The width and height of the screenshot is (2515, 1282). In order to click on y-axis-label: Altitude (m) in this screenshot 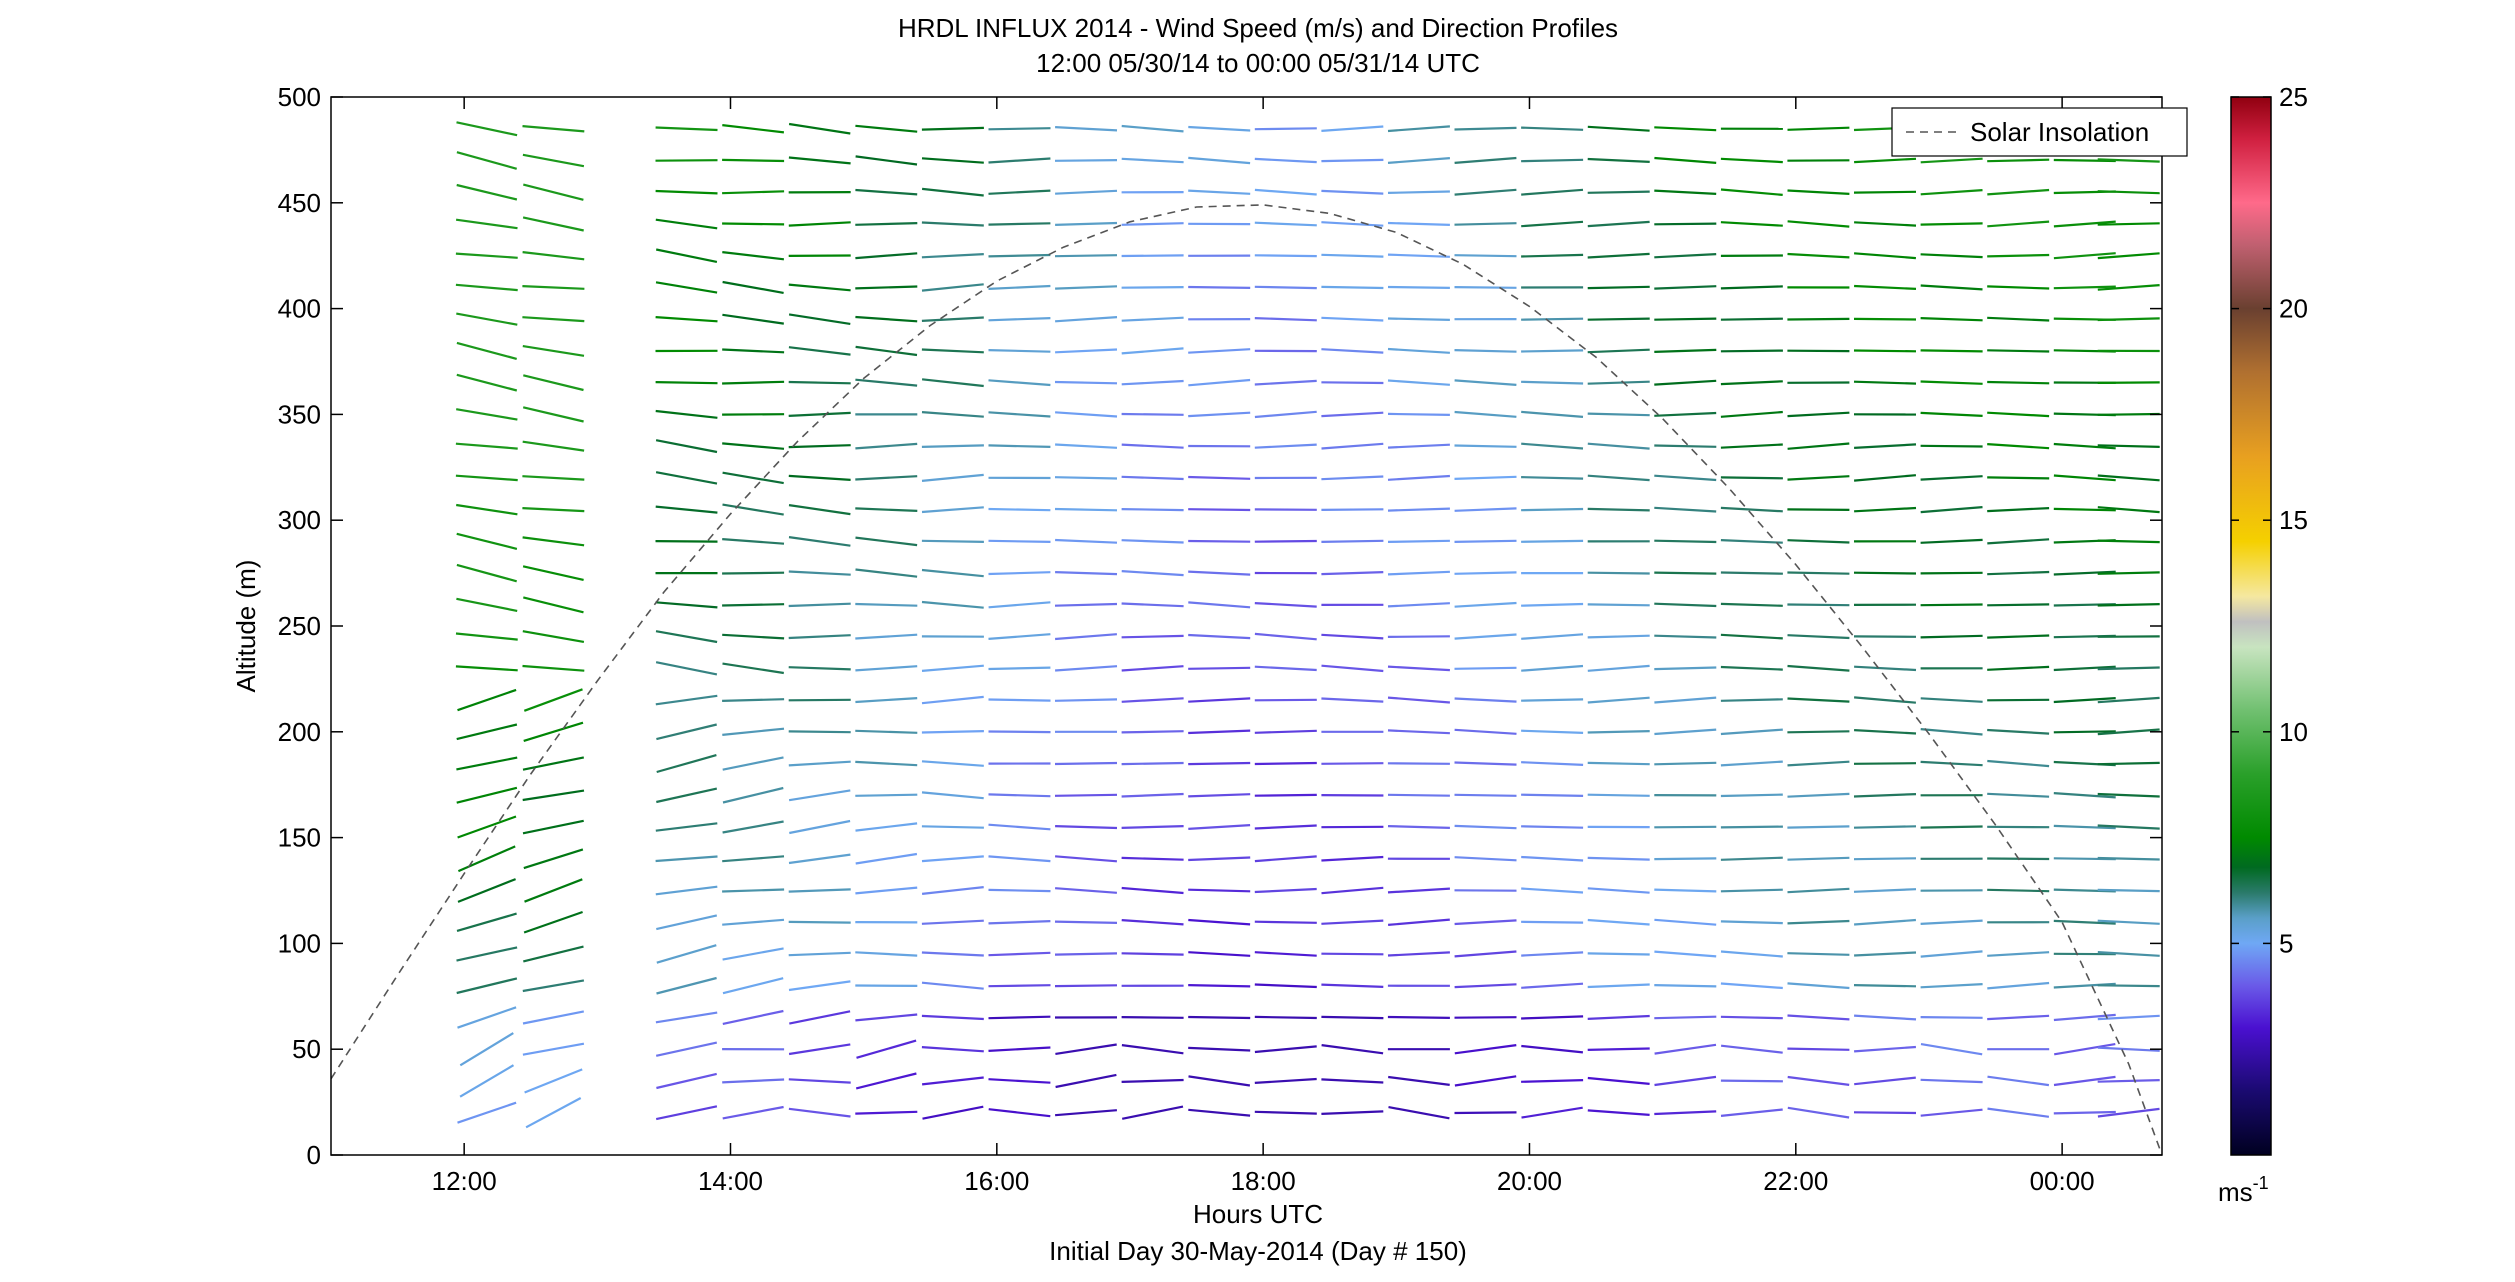, I will do `click(246, 626)`.